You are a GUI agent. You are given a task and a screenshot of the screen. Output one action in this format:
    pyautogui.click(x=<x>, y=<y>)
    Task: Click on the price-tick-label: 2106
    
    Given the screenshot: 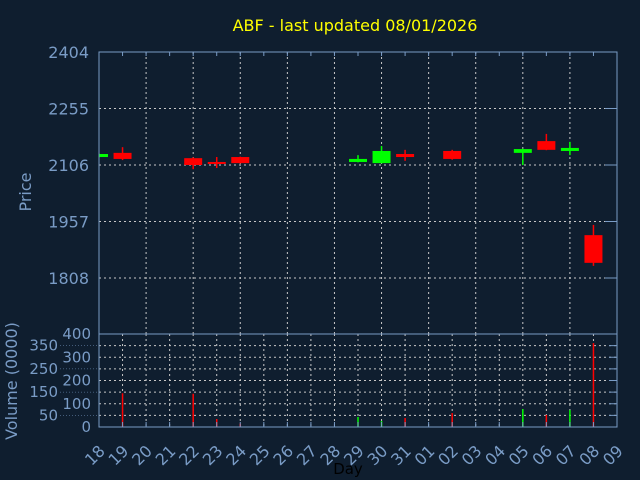 What is the action you would take?
    pyautogui.click(x=68, y=165)
    